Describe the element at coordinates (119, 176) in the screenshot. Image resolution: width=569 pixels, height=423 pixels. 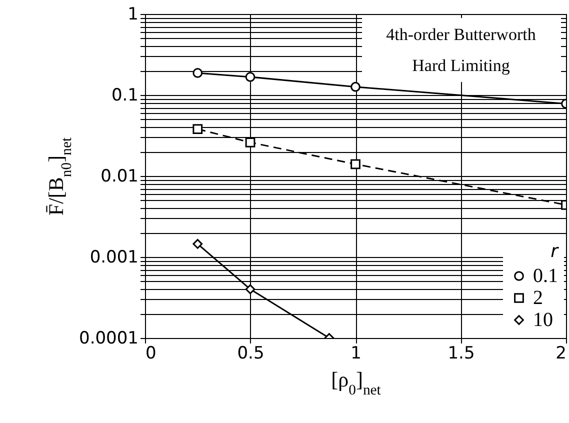
I see `y-tick-label: 0.01` at that location.